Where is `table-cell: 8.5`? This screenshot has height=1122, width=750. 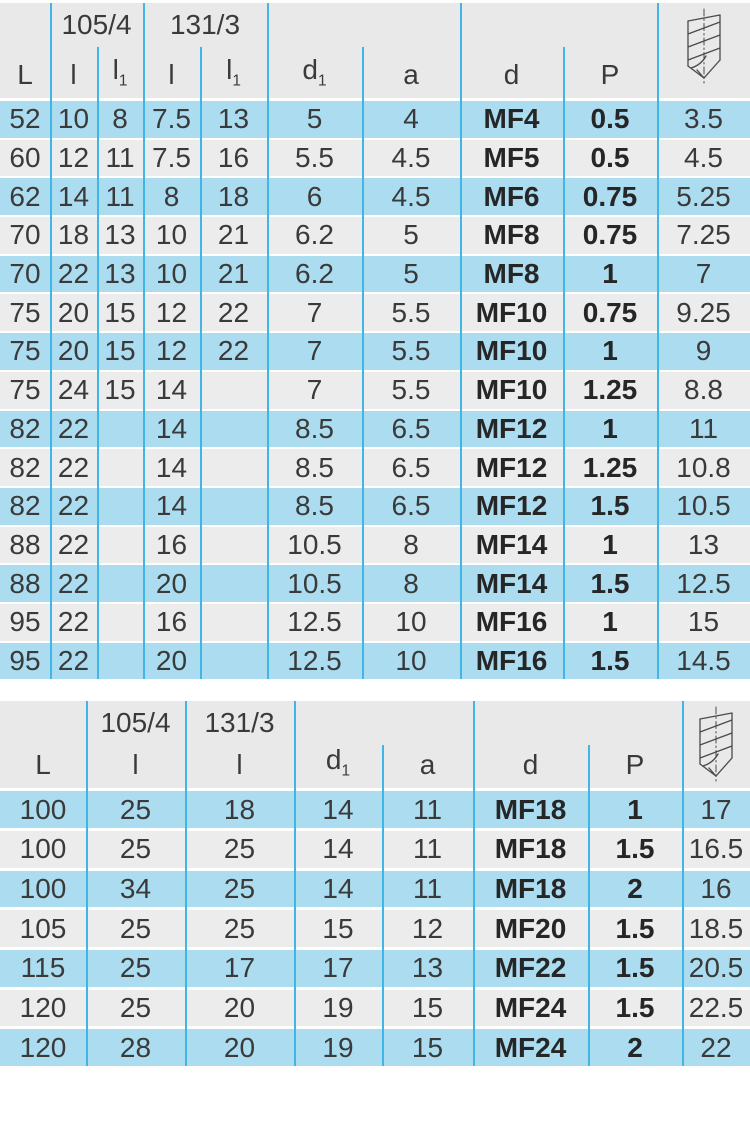
table-cell: 8.5 is located at coordinates (314, 429).